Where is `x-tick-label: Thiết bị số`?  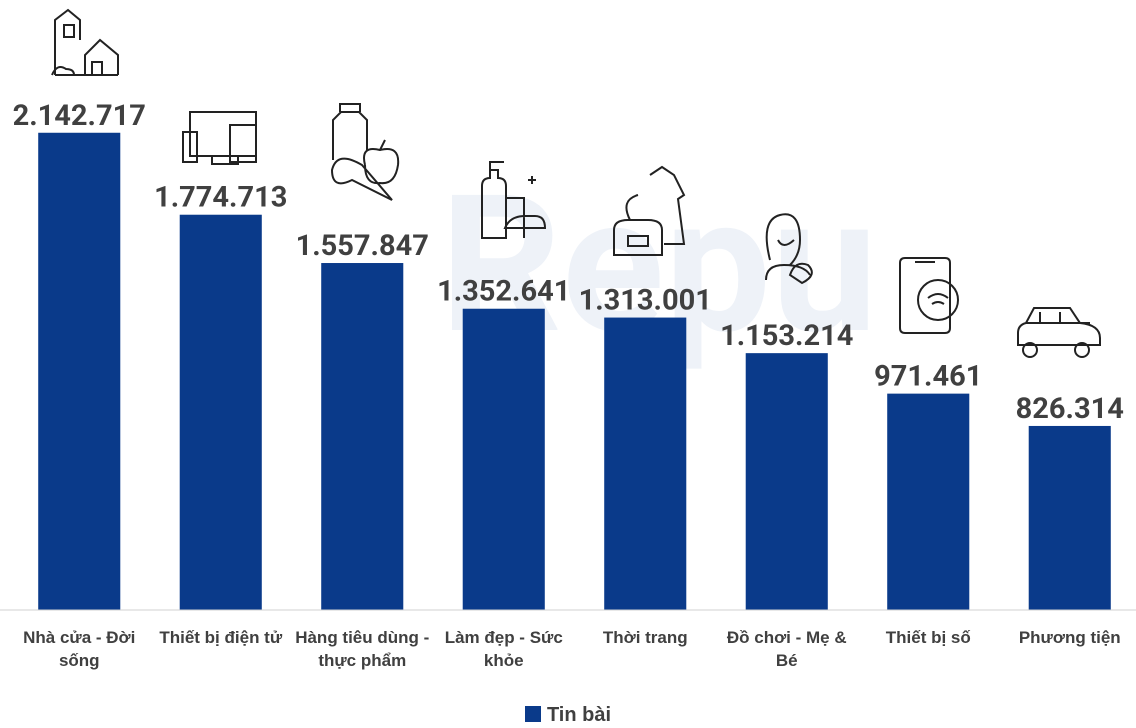 x-tick-label: Thiết bị số is located at coordinates (928, 637).